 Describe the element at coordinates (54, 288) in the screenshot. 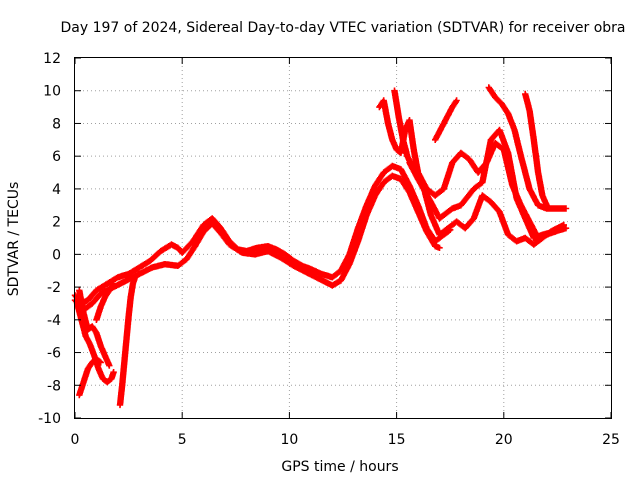

I see `y-tick-label: -2` at that location.